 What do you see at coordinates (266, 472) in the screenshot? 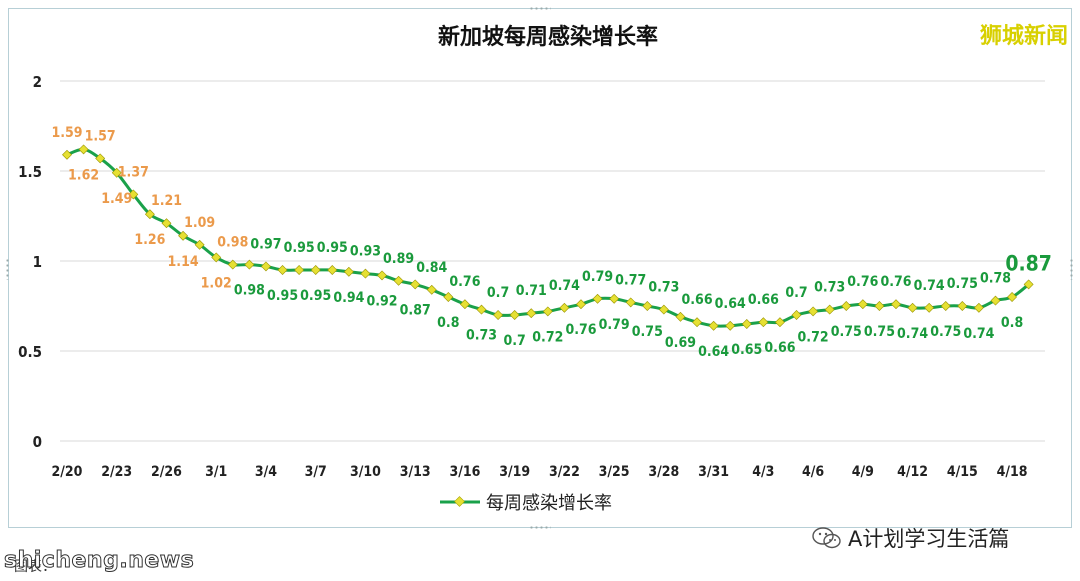
I see `x-tick-label: 3/4` at bounding box center [266, 472].